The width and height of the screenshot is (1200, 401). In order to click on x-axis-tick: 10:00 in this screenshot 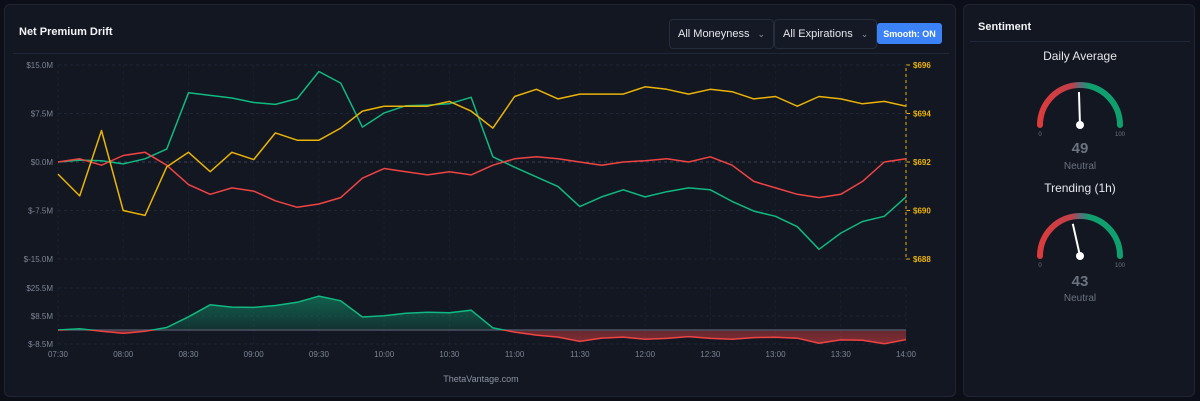, I will do `click(384, 354)`.